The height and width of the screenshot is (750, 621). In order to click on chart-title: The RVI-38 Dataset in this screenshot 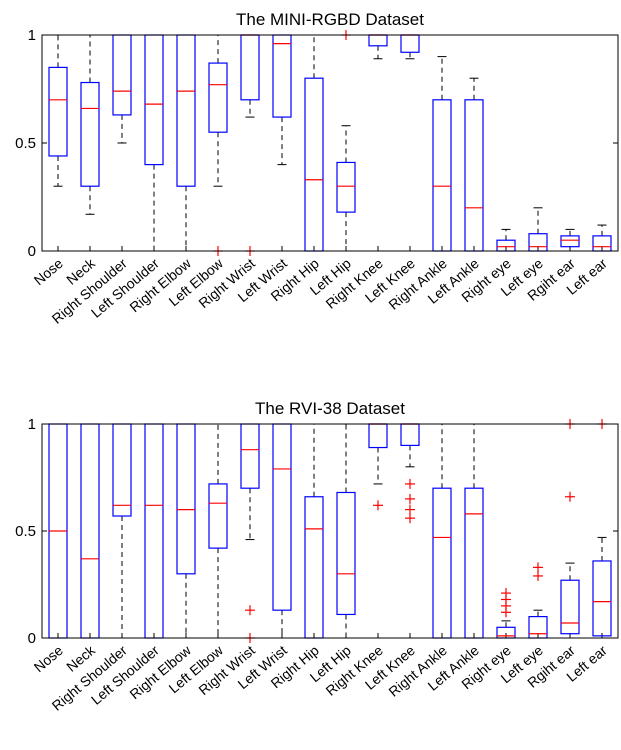, I will do `click(330, 408)`.